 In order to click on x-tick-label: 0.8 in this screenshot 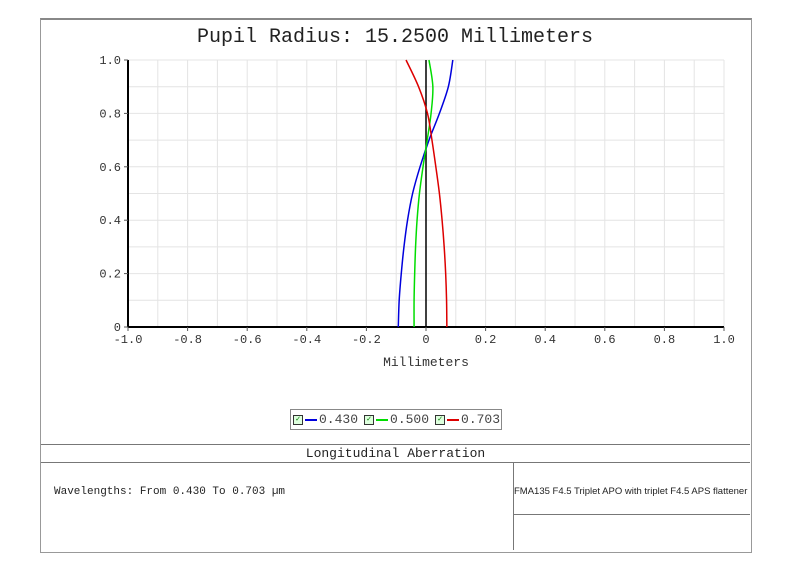, I will do `click(665, 340)`.